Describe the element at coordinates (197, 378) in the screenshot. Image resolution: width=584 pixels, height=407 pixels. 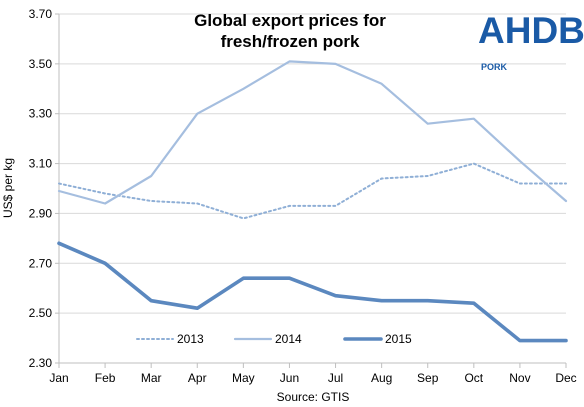
I see `x-tick-label: Apr` at that location.